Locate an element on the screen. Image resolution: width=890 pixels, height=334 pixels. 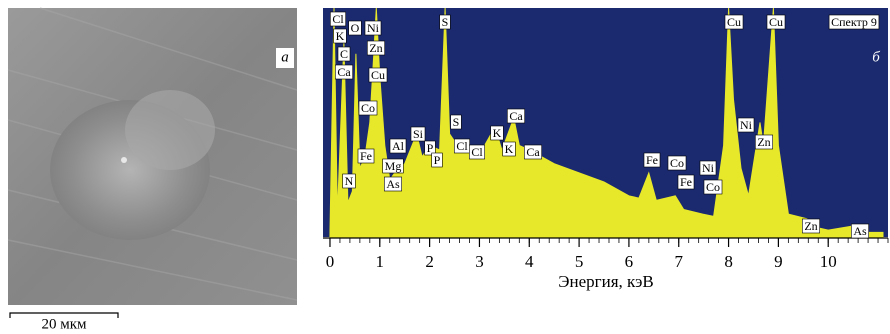
scale-bar: 20 мкм is located at coordinates (64, 322).